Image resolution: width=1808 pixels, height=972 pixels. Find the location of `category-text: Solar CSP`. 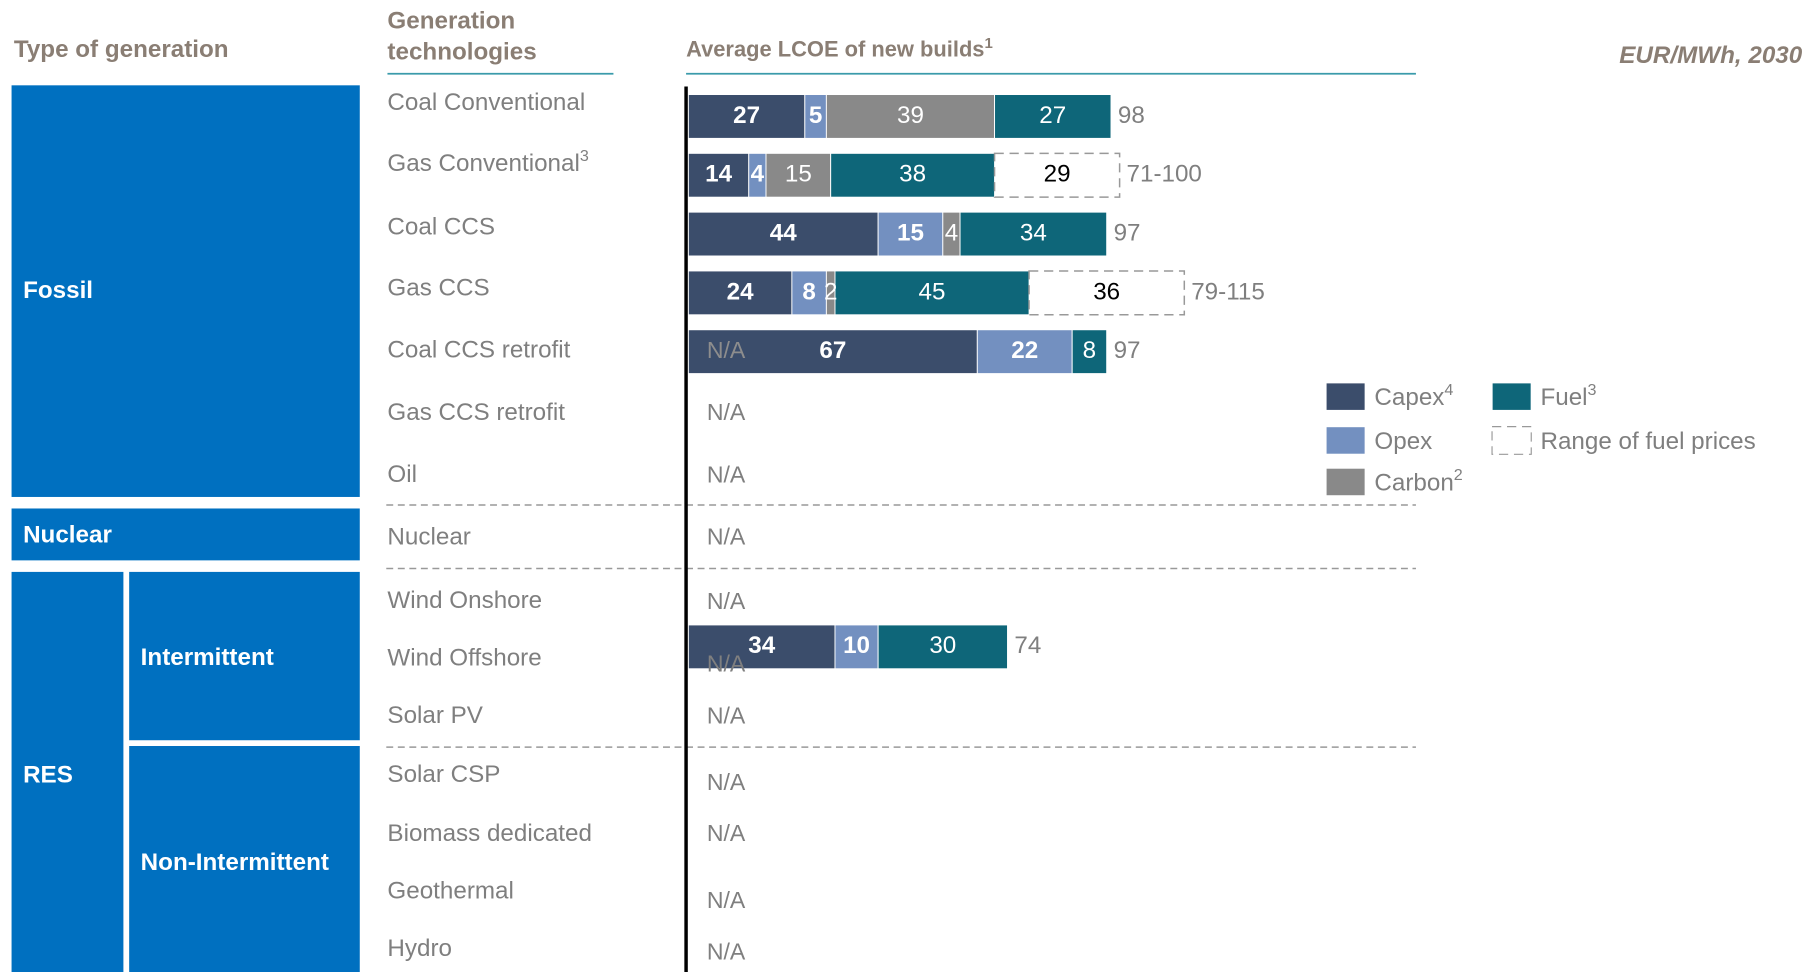

category-text: Solar CSP is located at coordinates (443, 774).